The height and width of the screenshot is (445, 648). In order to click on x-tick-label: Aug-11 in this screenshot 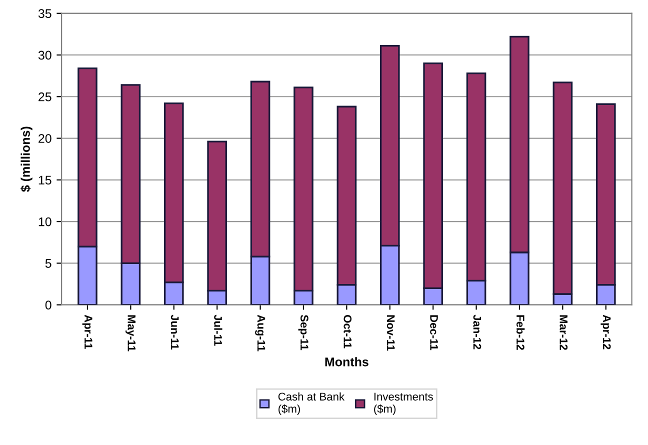, I will do `click(260, 333)`.